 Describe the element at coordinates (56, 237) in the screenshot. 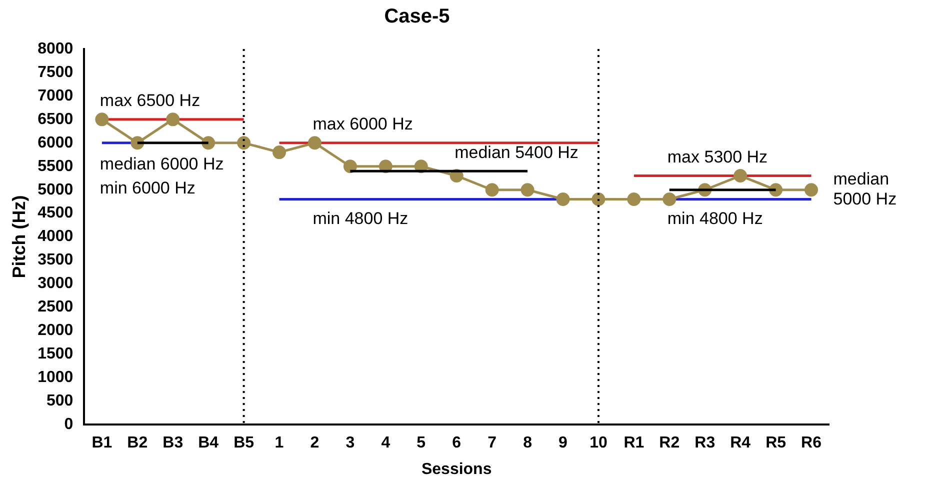

I see `y-tick-label: 4000` at that location.